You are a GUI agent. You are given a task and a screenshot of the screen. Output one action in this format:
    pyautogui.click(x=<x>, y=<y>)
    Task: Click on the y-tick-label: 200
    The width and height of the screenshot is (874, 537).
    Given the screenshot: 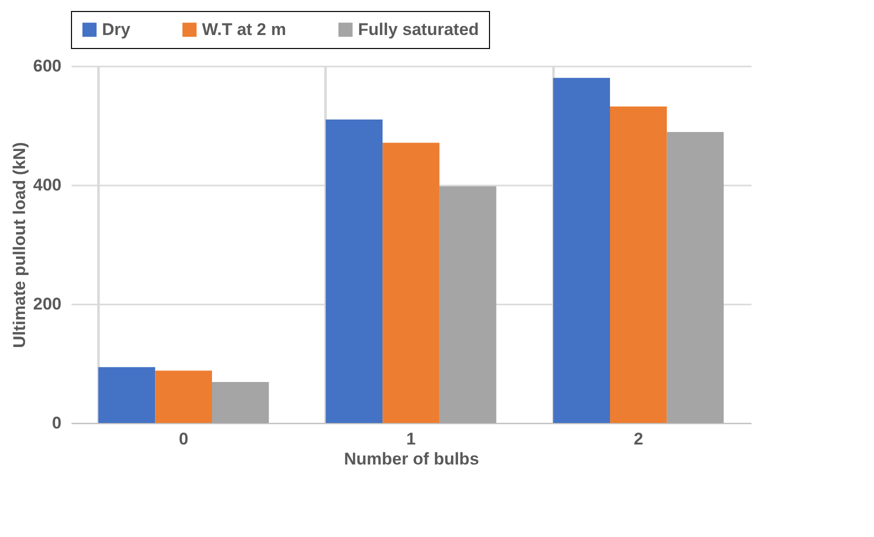 What is the action you would take?
    pyautogui.click(x=47, y=304)
    